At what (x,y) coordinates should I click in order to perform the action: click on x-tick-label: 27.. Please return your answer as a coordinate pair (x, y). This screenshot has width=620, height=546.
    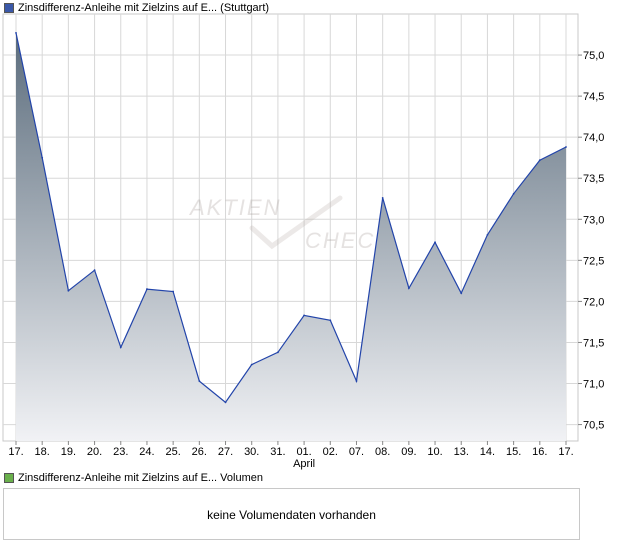
    Looking at the image, I should click on (225, 452).